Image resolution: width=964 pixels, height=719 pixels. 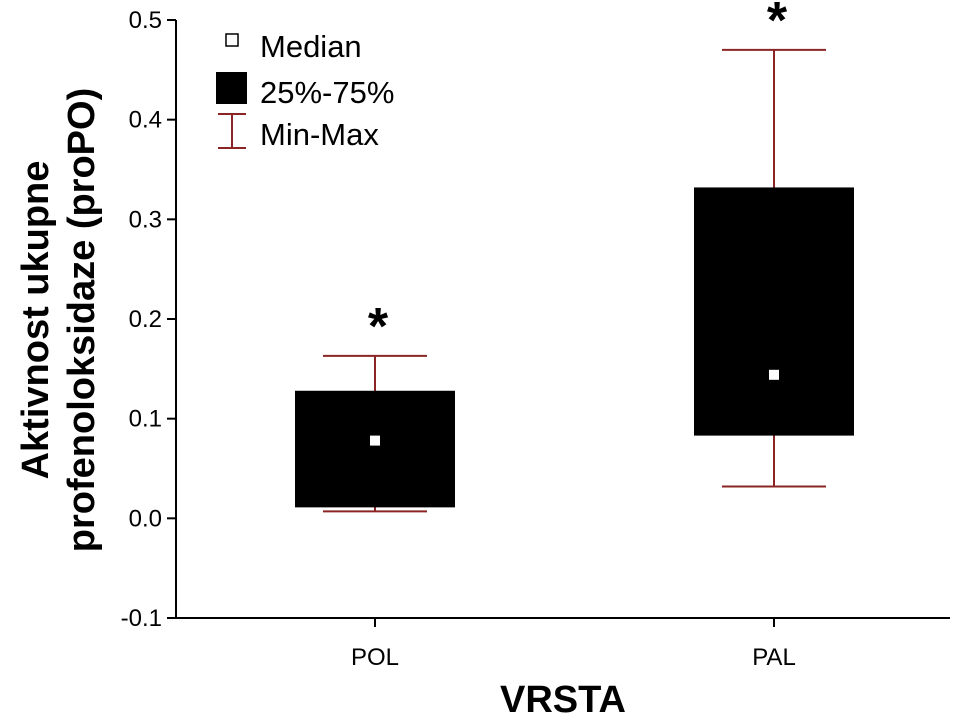 I want to click on legend-label: Min-Max, so click(x=319, y=134).